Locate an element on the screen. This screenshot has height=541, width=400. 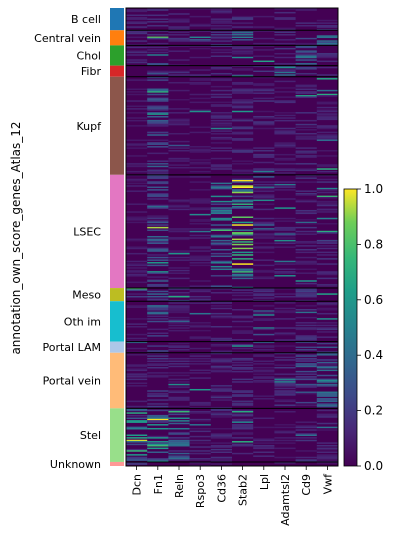
group-label-8: Portal LAM is located at coordinates (72, 347).